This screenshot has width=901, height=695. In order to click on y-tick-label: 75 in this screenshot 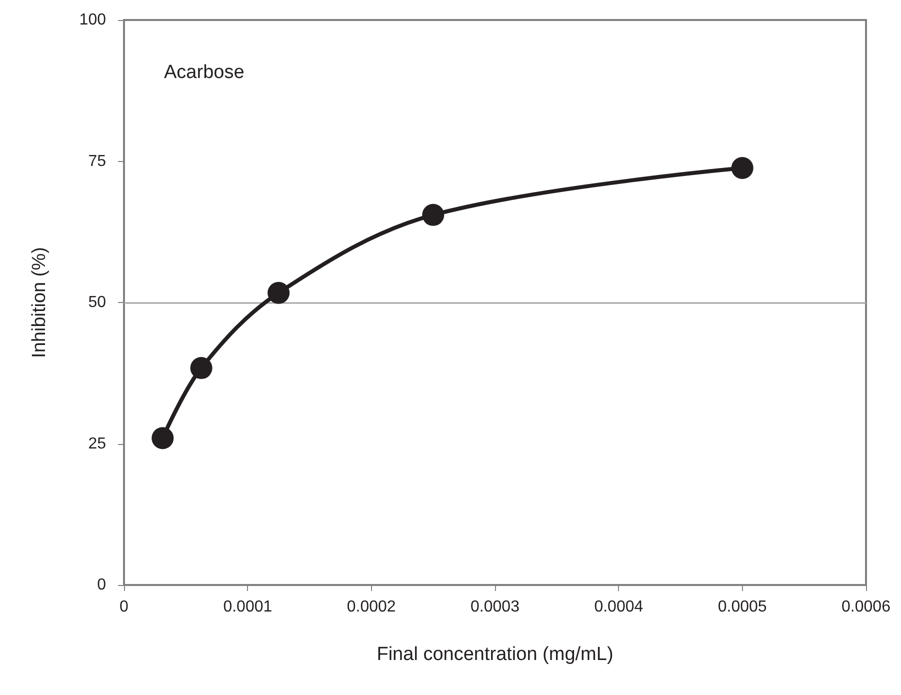, I will do `click(97, 161)`.